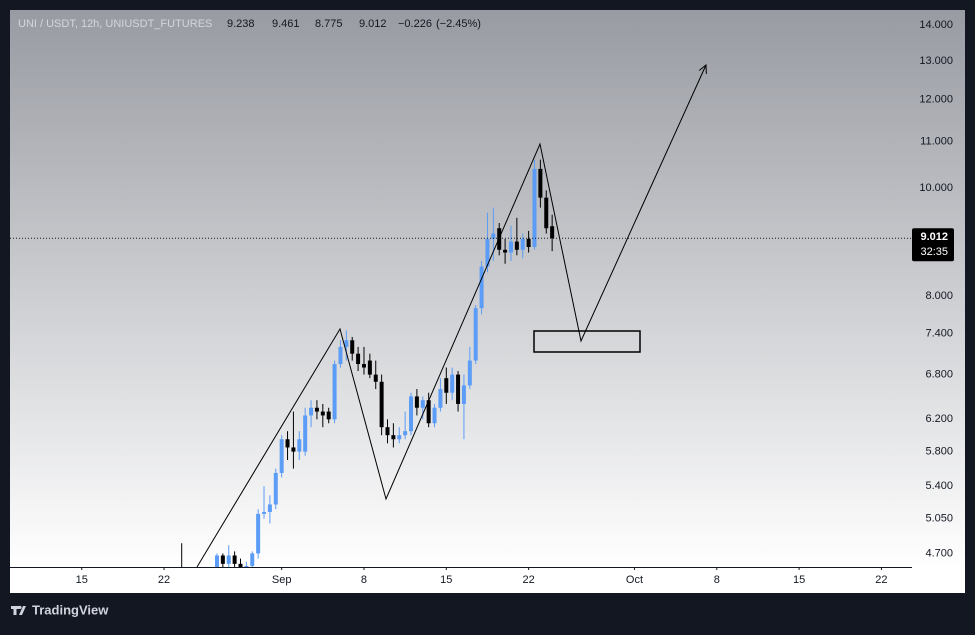 The width and height of the screenshot is (975, 635). I want to click on countdown-label: 32:35, so click(934, 252).